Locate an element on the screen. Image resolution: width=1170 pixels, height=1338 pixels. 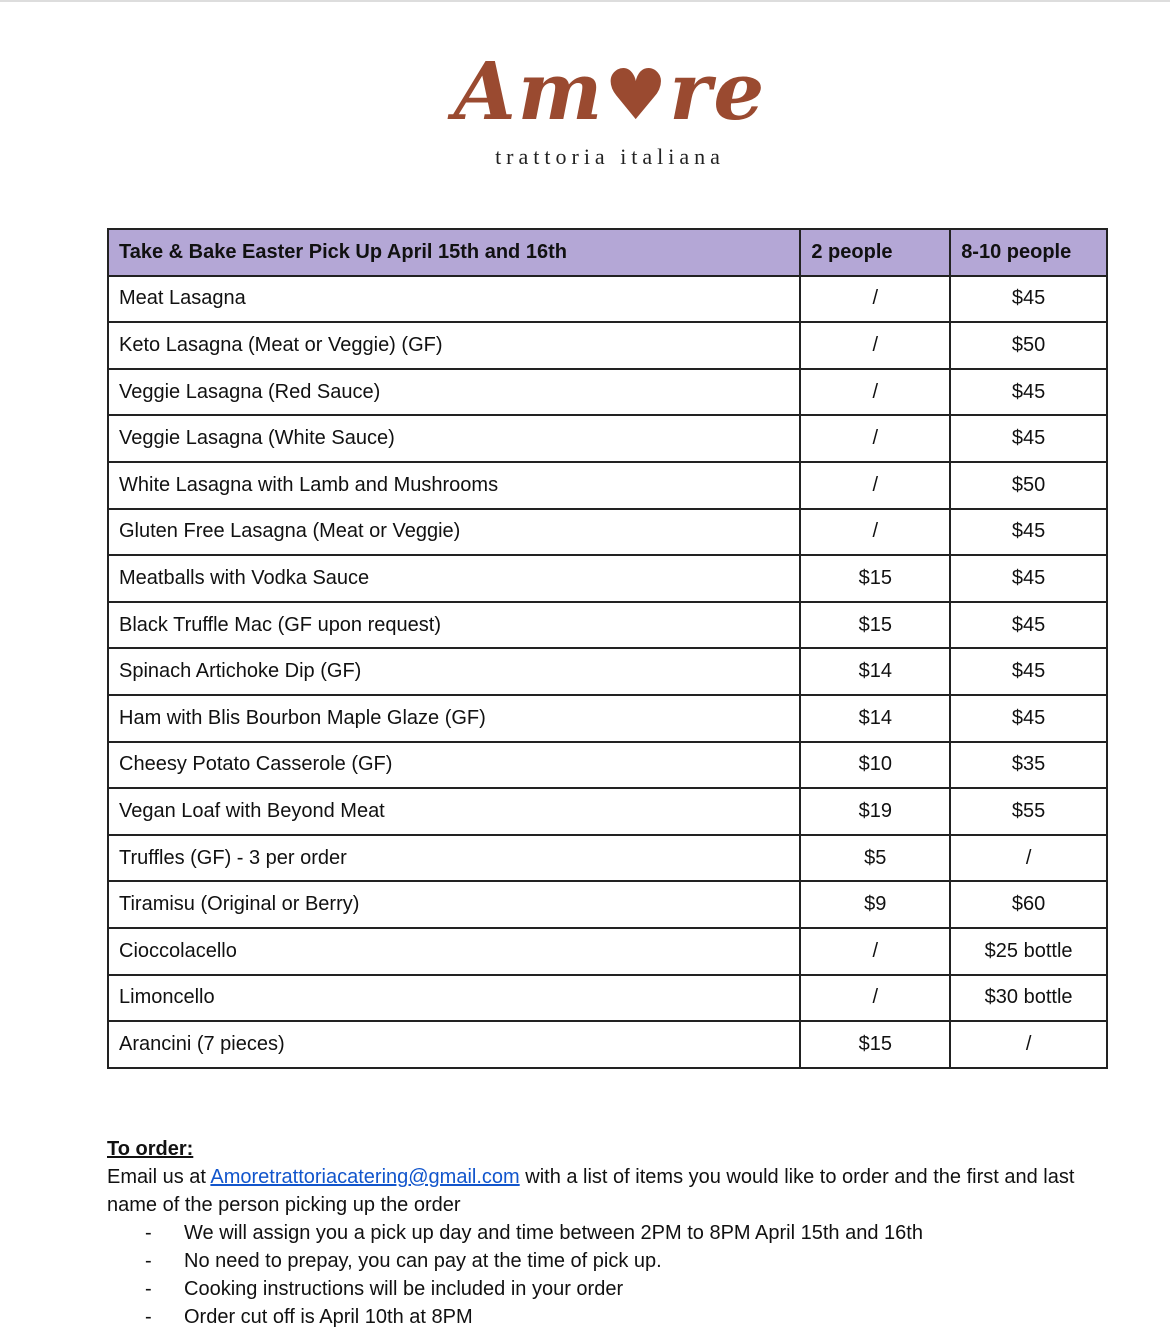
item-name: Cheesy Potato Casserole (GF) is located at coordinates (454, 765).